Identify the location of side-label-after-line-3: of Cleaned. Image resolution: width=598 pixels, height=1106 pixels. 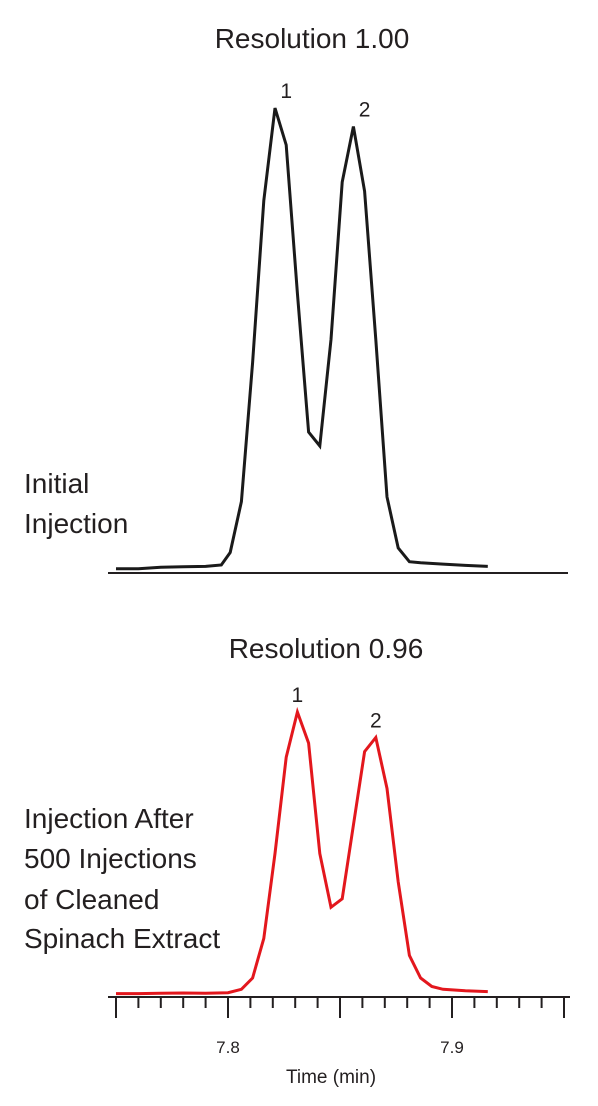
(91, 899).